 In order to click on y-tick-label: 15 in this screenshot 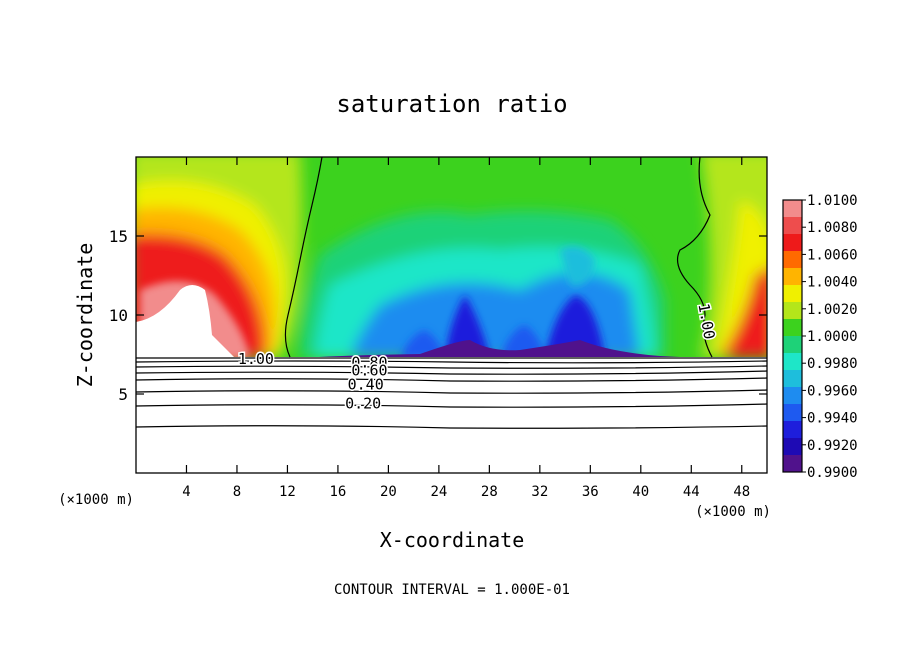, I will do `click(118, 236)`.